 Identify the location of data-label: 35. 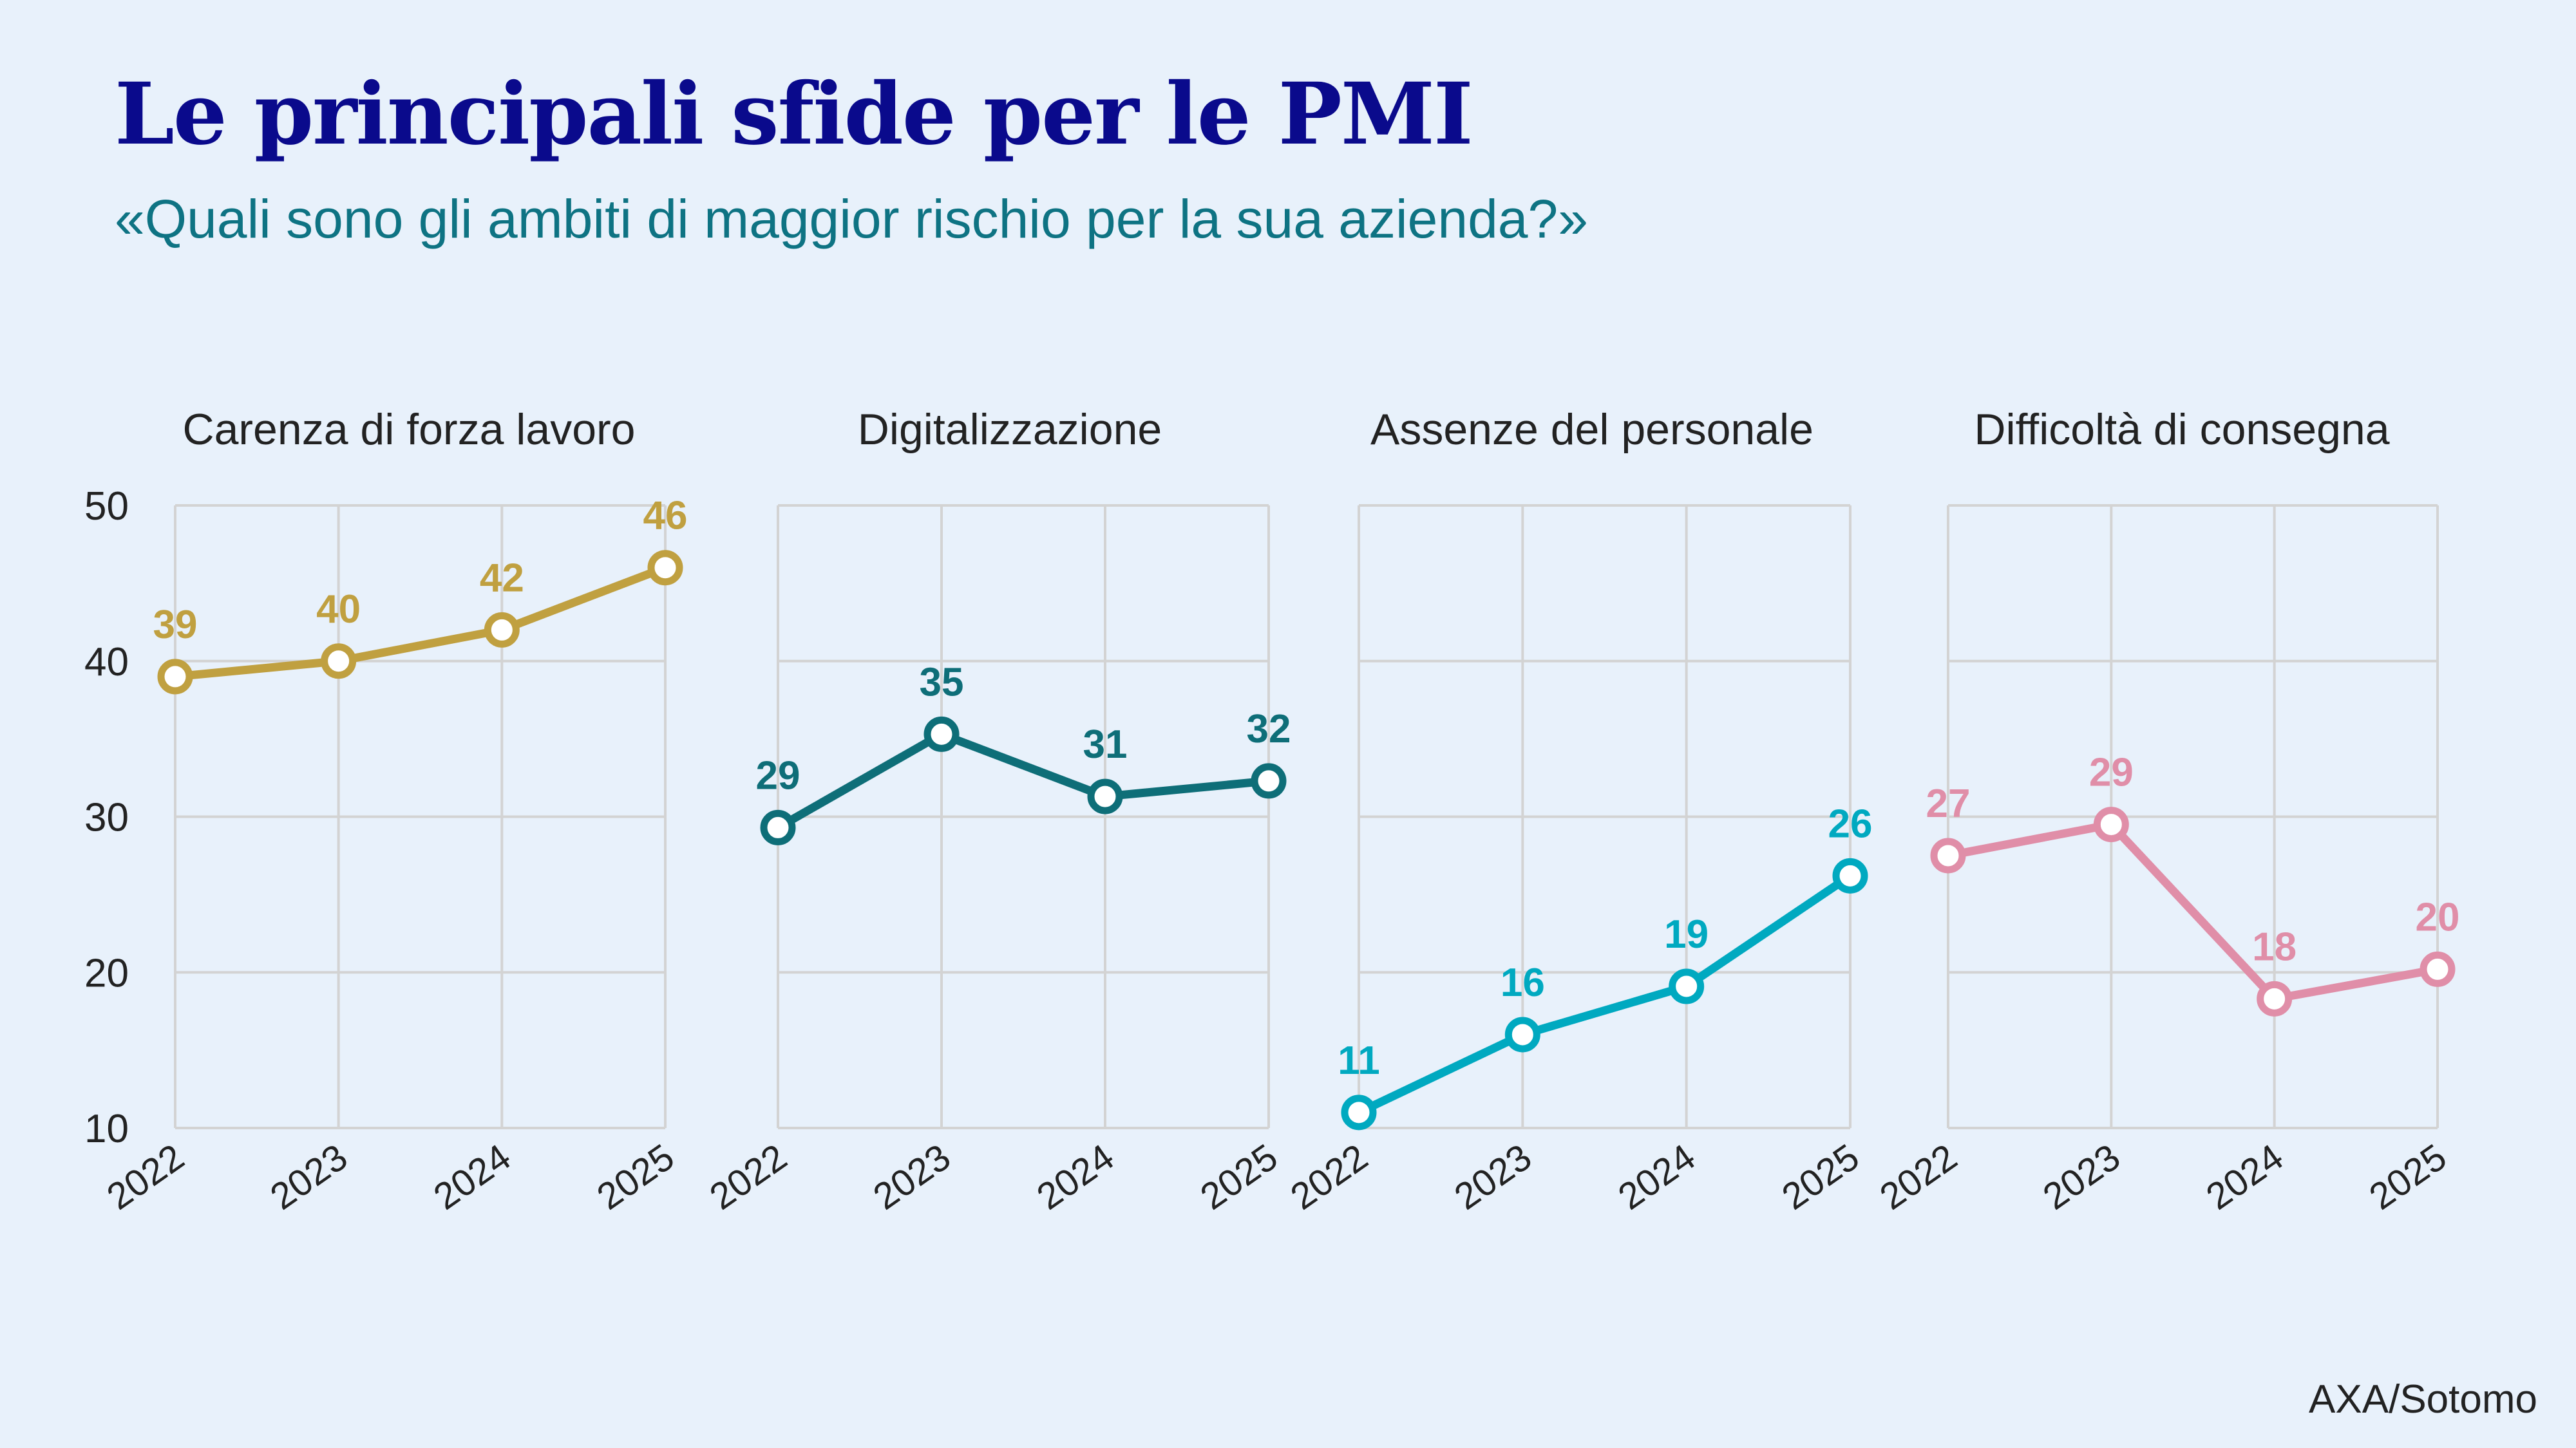
(942, 682).